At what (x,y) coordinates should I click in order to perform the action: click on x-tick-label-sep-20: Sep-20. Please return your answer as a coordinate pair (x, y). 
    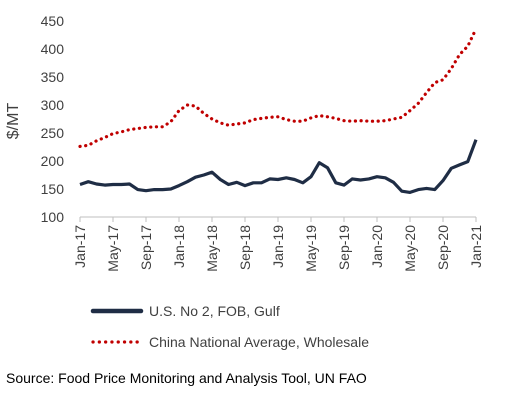
    Looking at the image, I should click on (443, 247).